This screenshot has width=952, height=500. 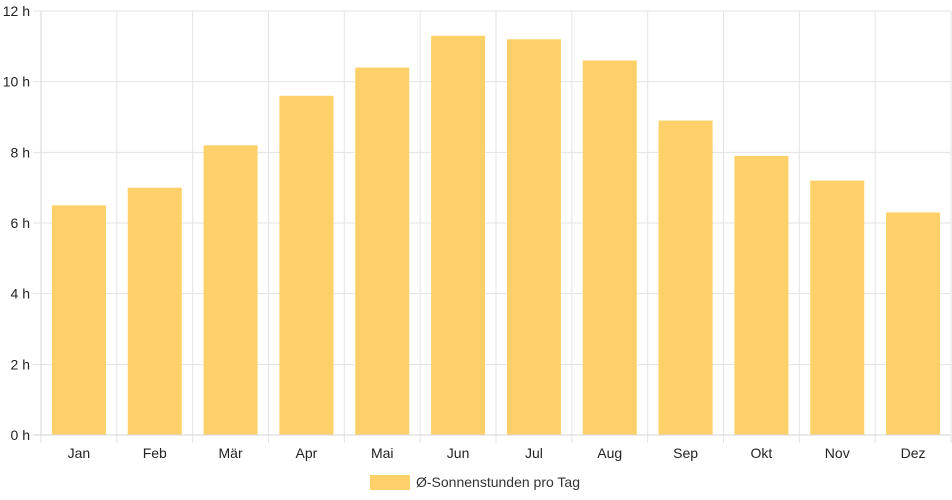 I want to click on x-tick-label: Aug, so click(x=609, y=453).